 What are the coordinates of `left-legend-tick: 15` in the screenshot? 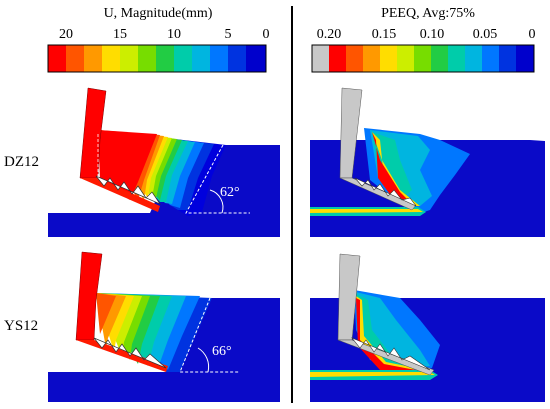 It's located at (120, 34).